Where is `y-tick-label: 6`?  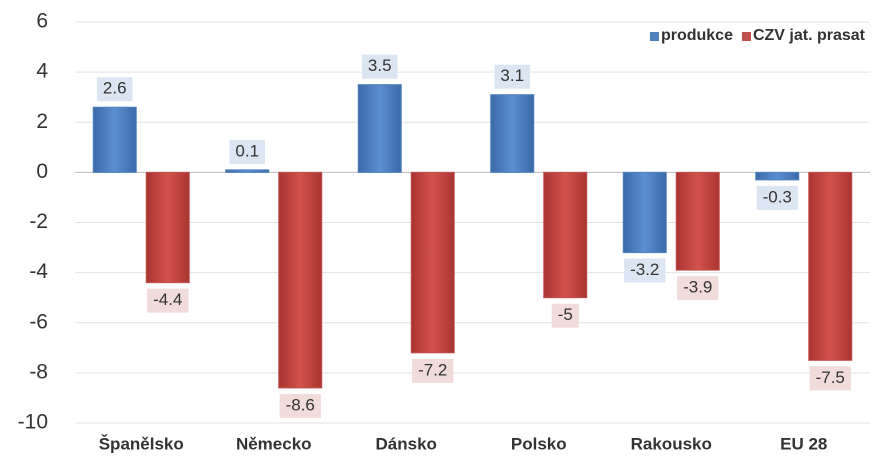
y-tick-label: 6 is located at coordinates (42, 21).